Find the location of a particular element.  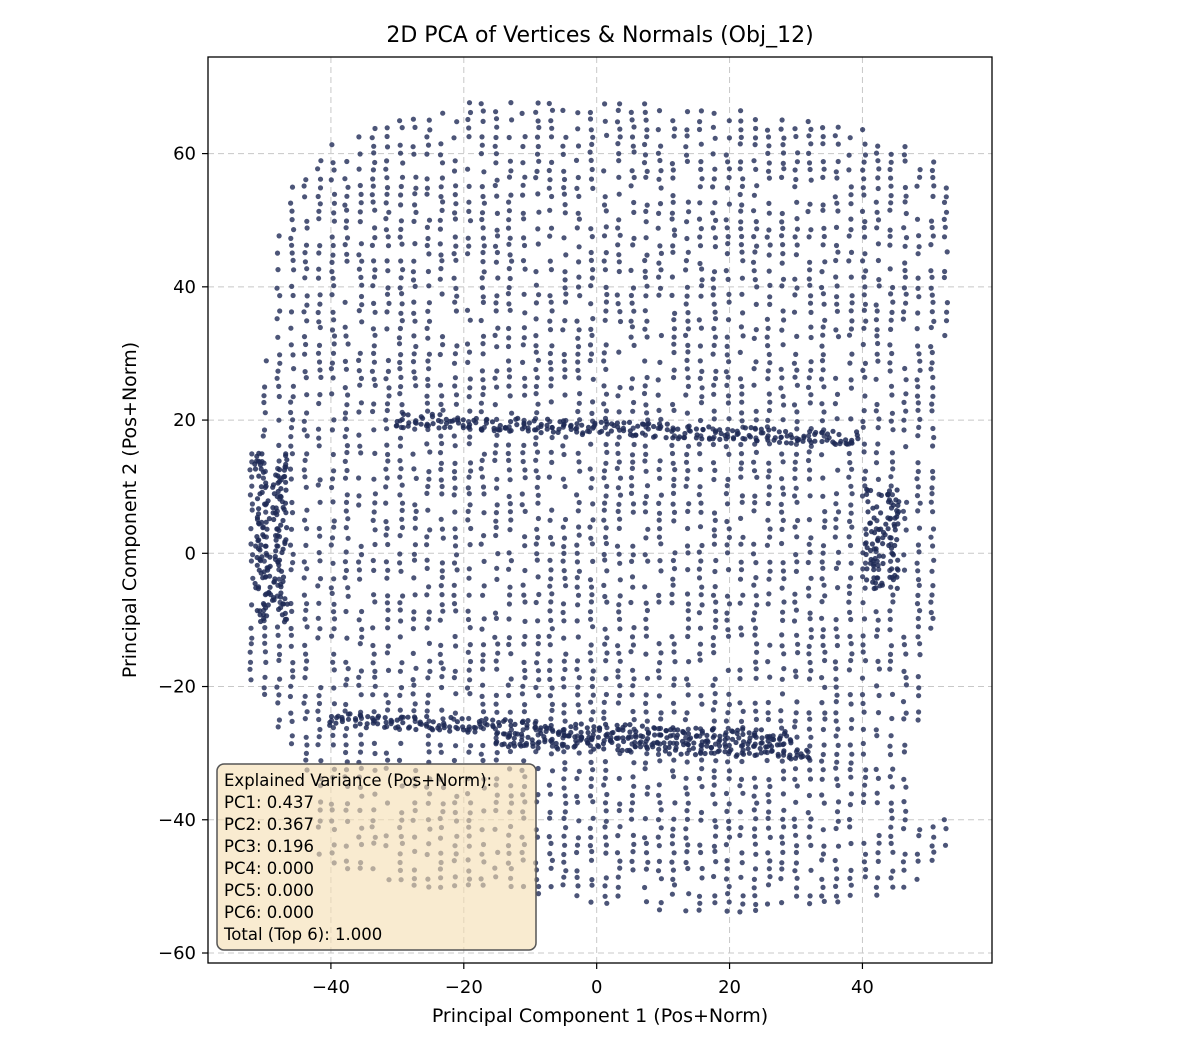

y-tick-label: 0 is located at coordinates (190, 553).